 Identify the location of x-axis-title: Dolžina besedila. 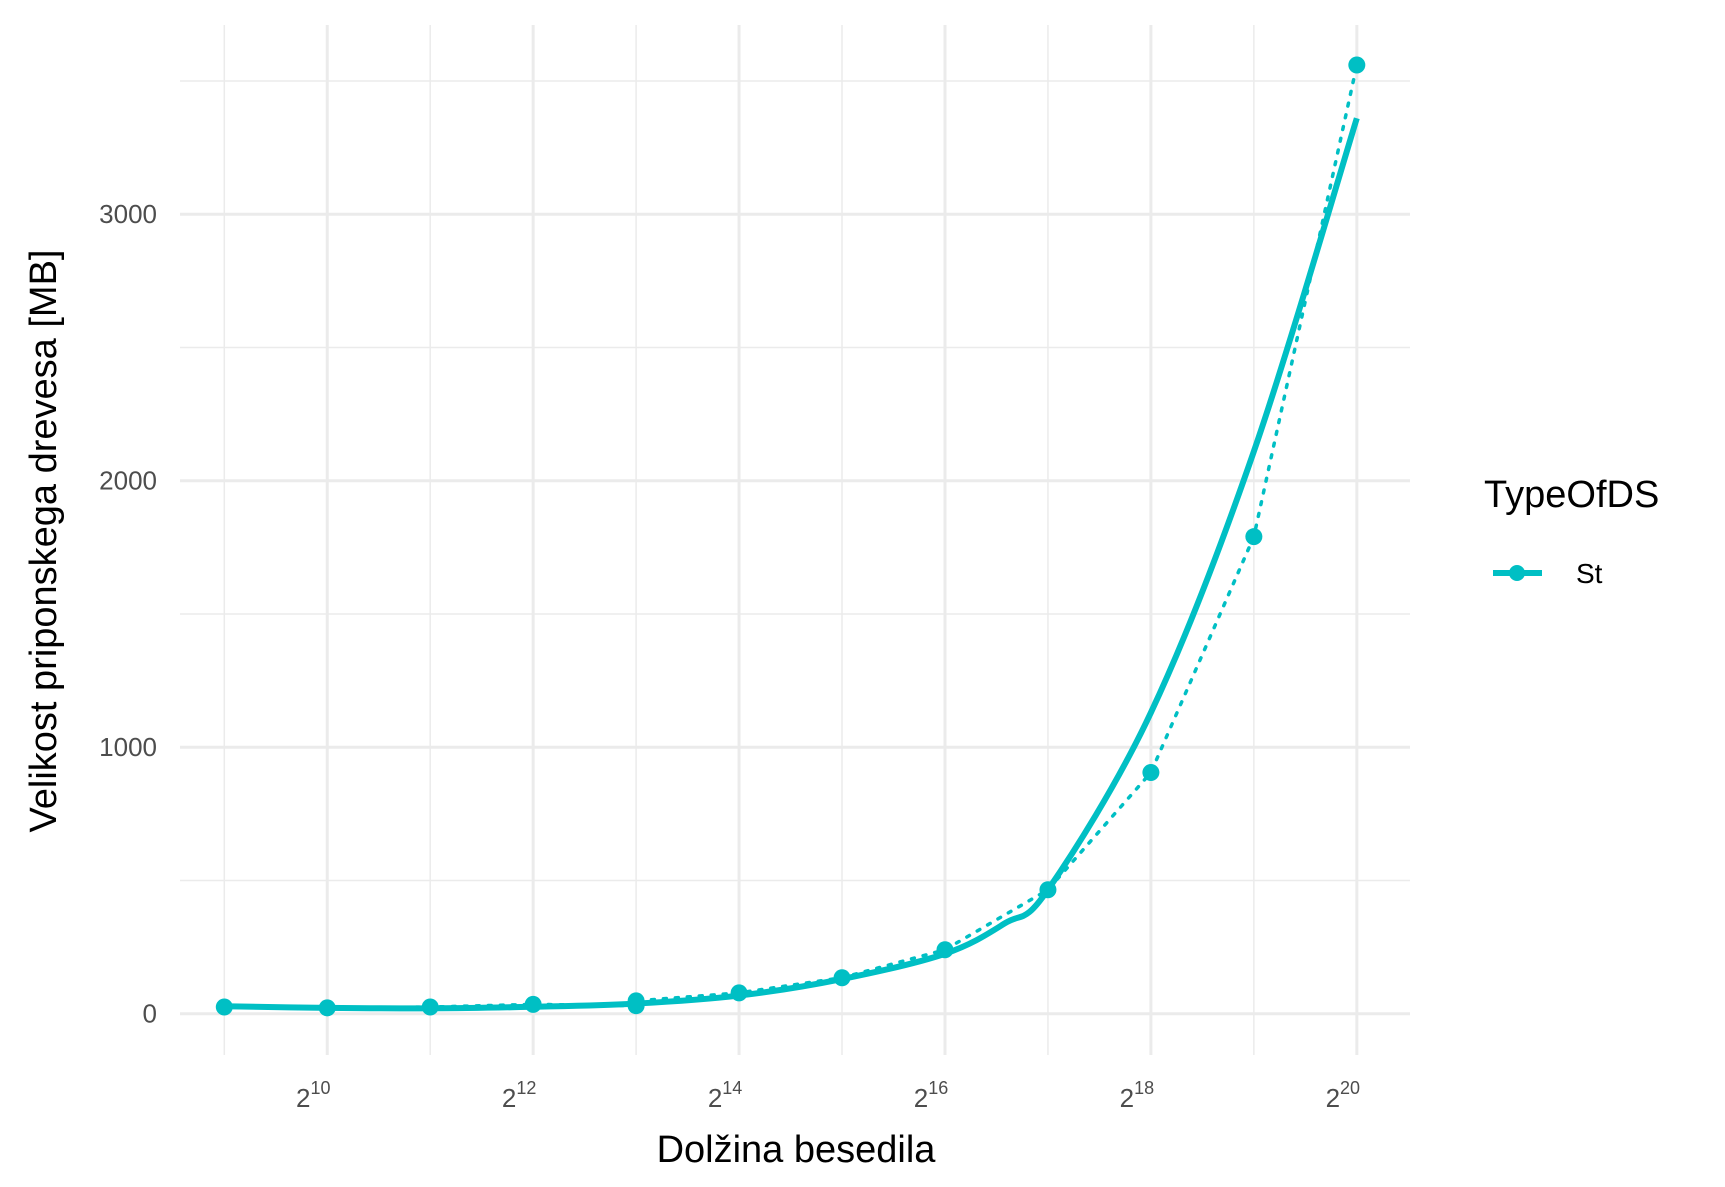
(797, 1150).